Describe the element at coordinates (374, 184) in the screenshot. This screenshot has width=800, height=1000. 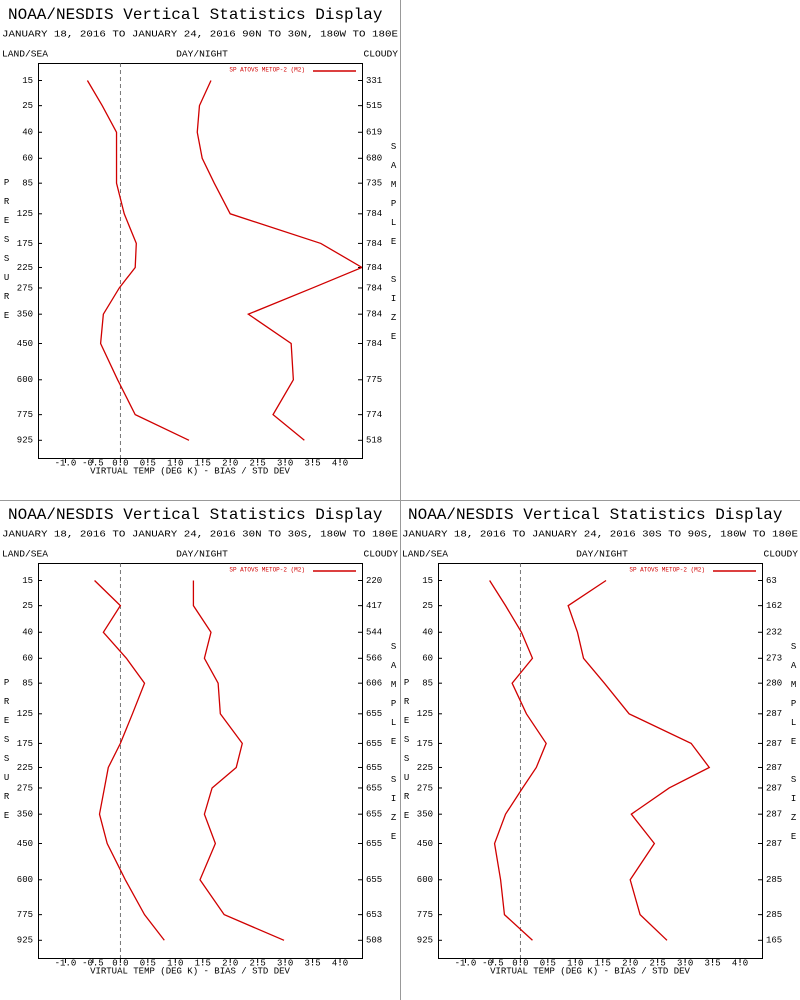
I see `sample-size: 735` at that location.